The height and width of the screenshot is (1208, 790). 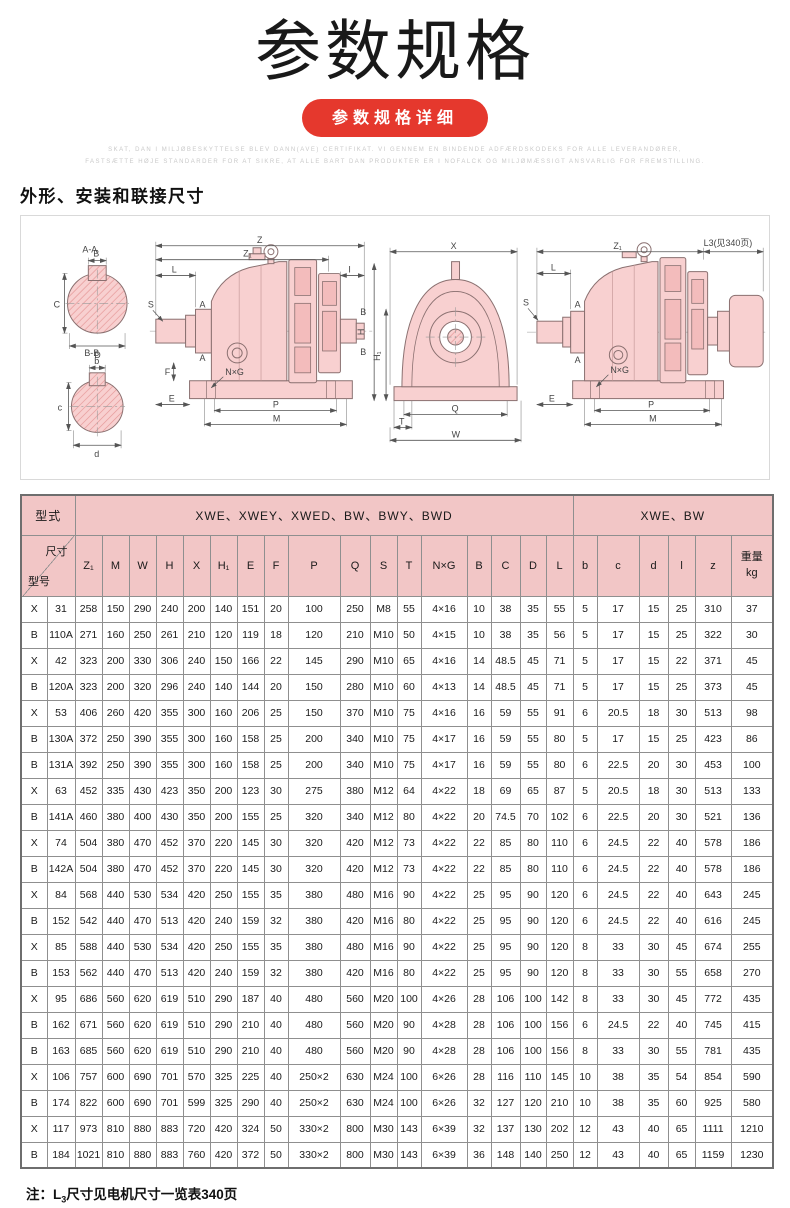 I want to click on value-cell: 690, so click(x=142, y=1103).